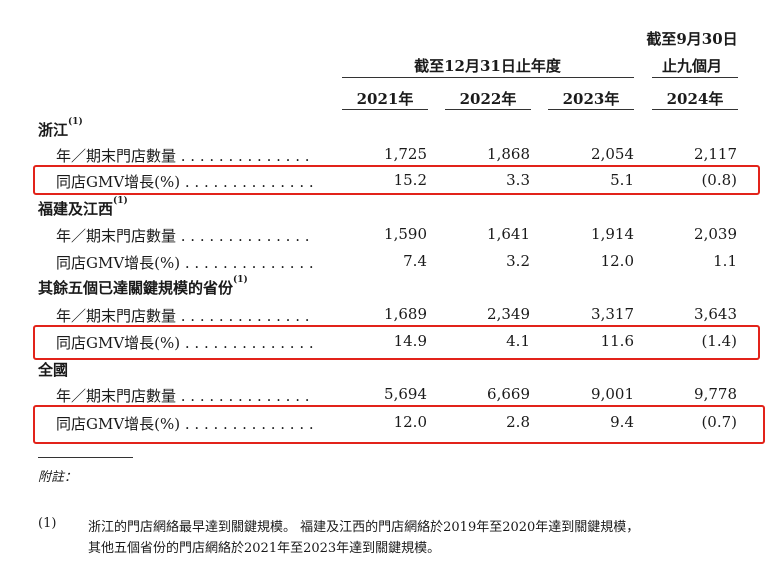 The width and height of the screenshot is (781, 577). I want to click on period-group-header: 截至12月31日止年度, so click(487, 66).